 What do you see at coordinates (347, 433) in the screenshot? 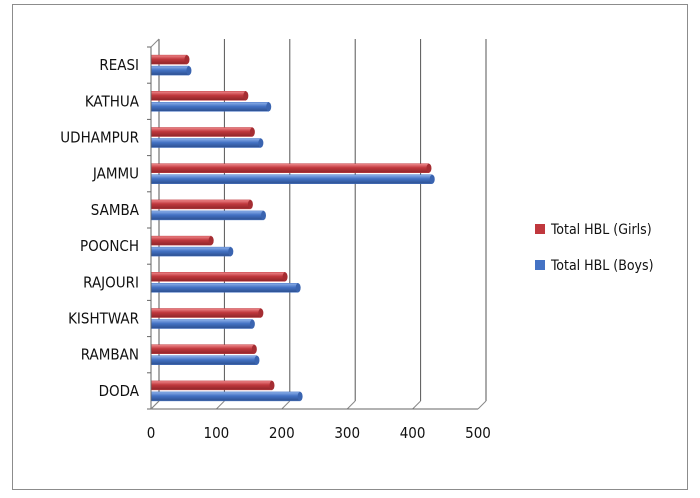
I see `x-tick-label: 300` at bounding box center [347, 433].